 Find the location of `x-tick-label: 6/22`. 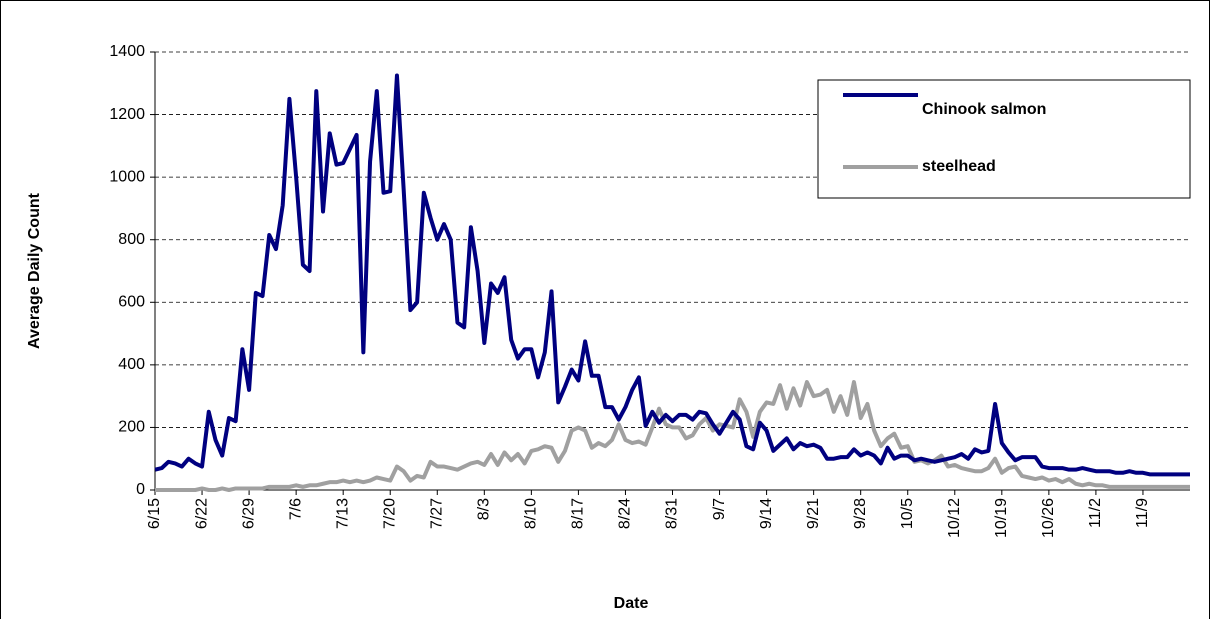

x-tick-label: 6/22 is located at coordinates (201, 513).